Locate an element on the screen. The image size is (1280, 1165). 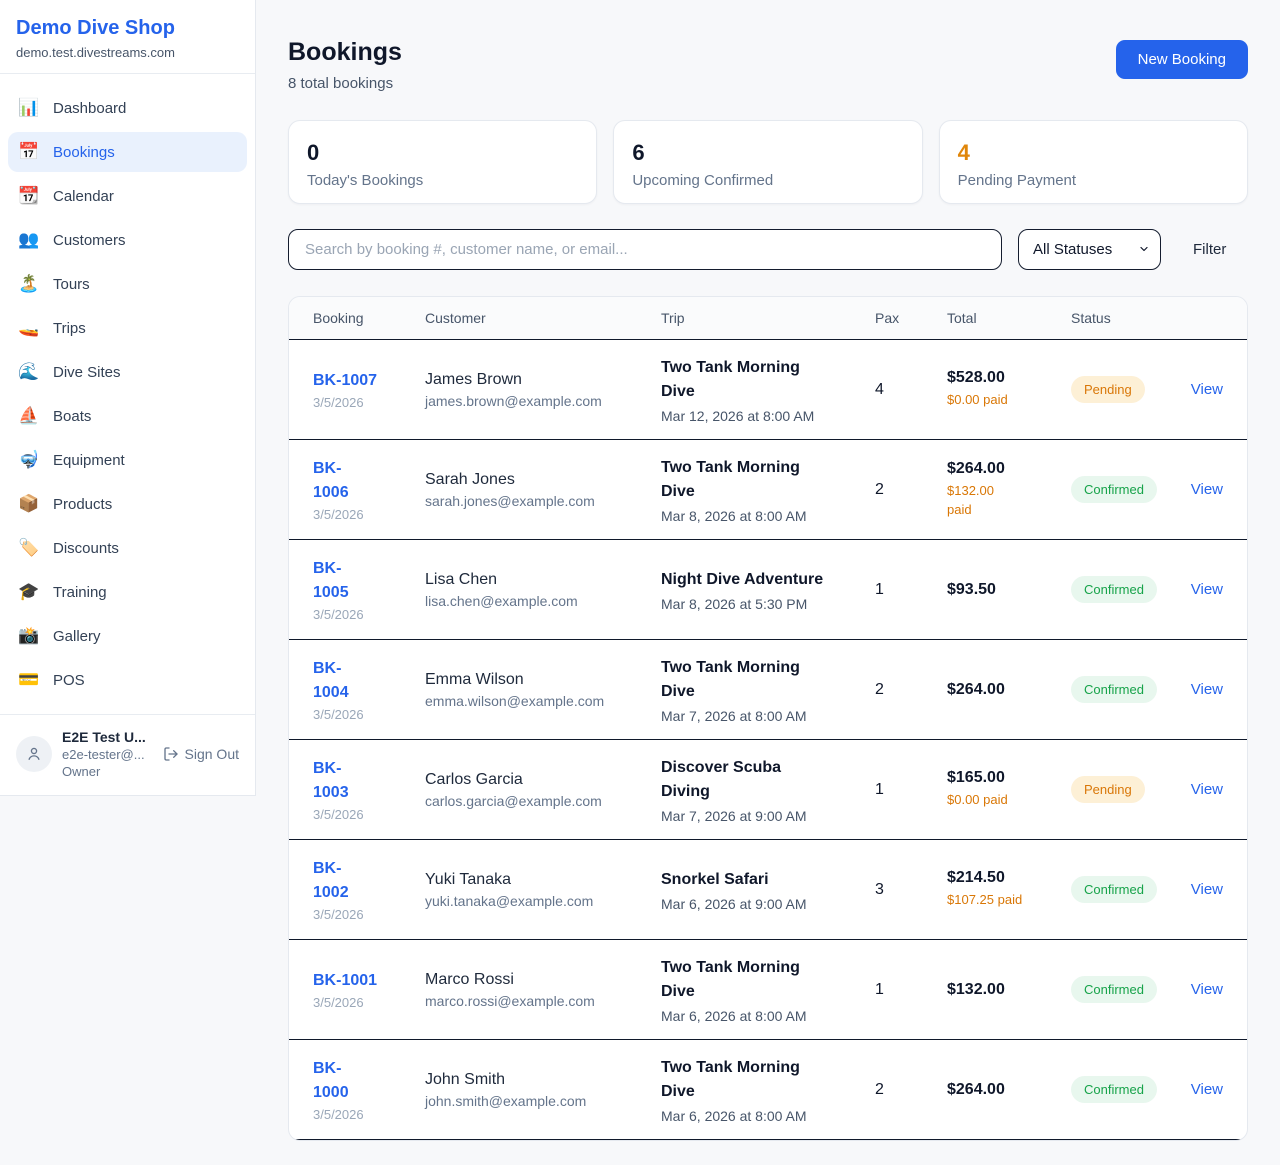
customer-cell: James Brown james.brown@example.com is located at coordinates (543, 390).